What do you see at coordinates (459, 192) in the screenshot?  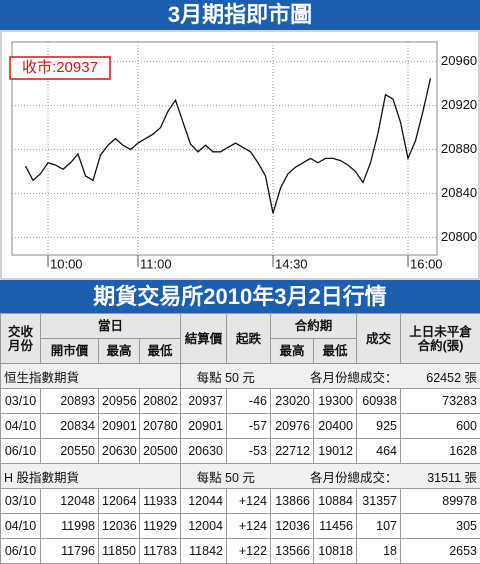 I see `y-tick-label: 20840` at bounding box center [459, 192].